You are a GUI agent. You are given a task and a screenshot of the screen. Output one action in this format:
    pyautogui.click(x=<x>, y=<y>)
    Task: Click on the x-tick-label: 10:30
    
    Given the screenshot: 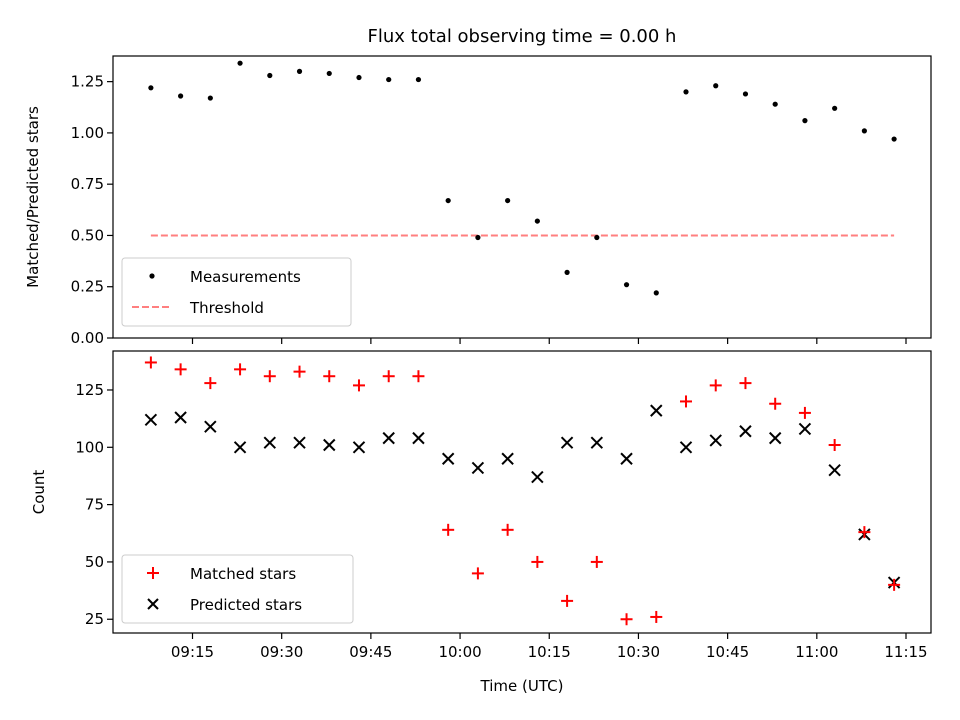 What is the action you would take?
    pyautogui.click(x=638, y=652)
    